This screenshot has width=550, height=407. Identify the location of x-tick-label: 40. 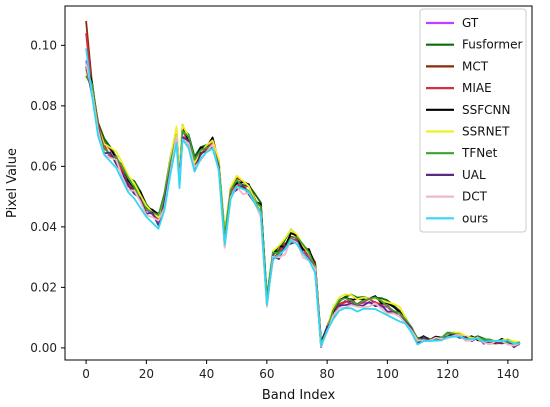
(206, 374).